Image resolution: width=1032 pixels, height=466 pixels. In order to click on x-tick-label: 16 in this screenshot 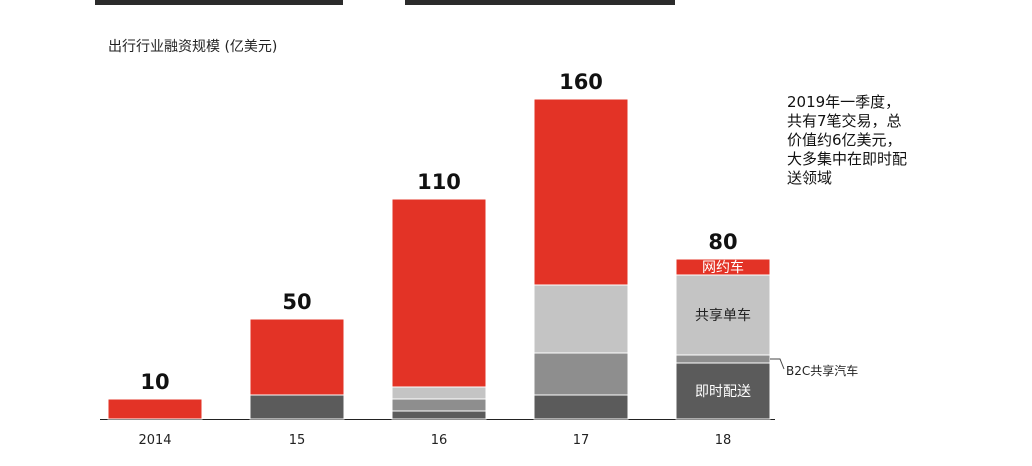, I will do `click(439, 440)`.